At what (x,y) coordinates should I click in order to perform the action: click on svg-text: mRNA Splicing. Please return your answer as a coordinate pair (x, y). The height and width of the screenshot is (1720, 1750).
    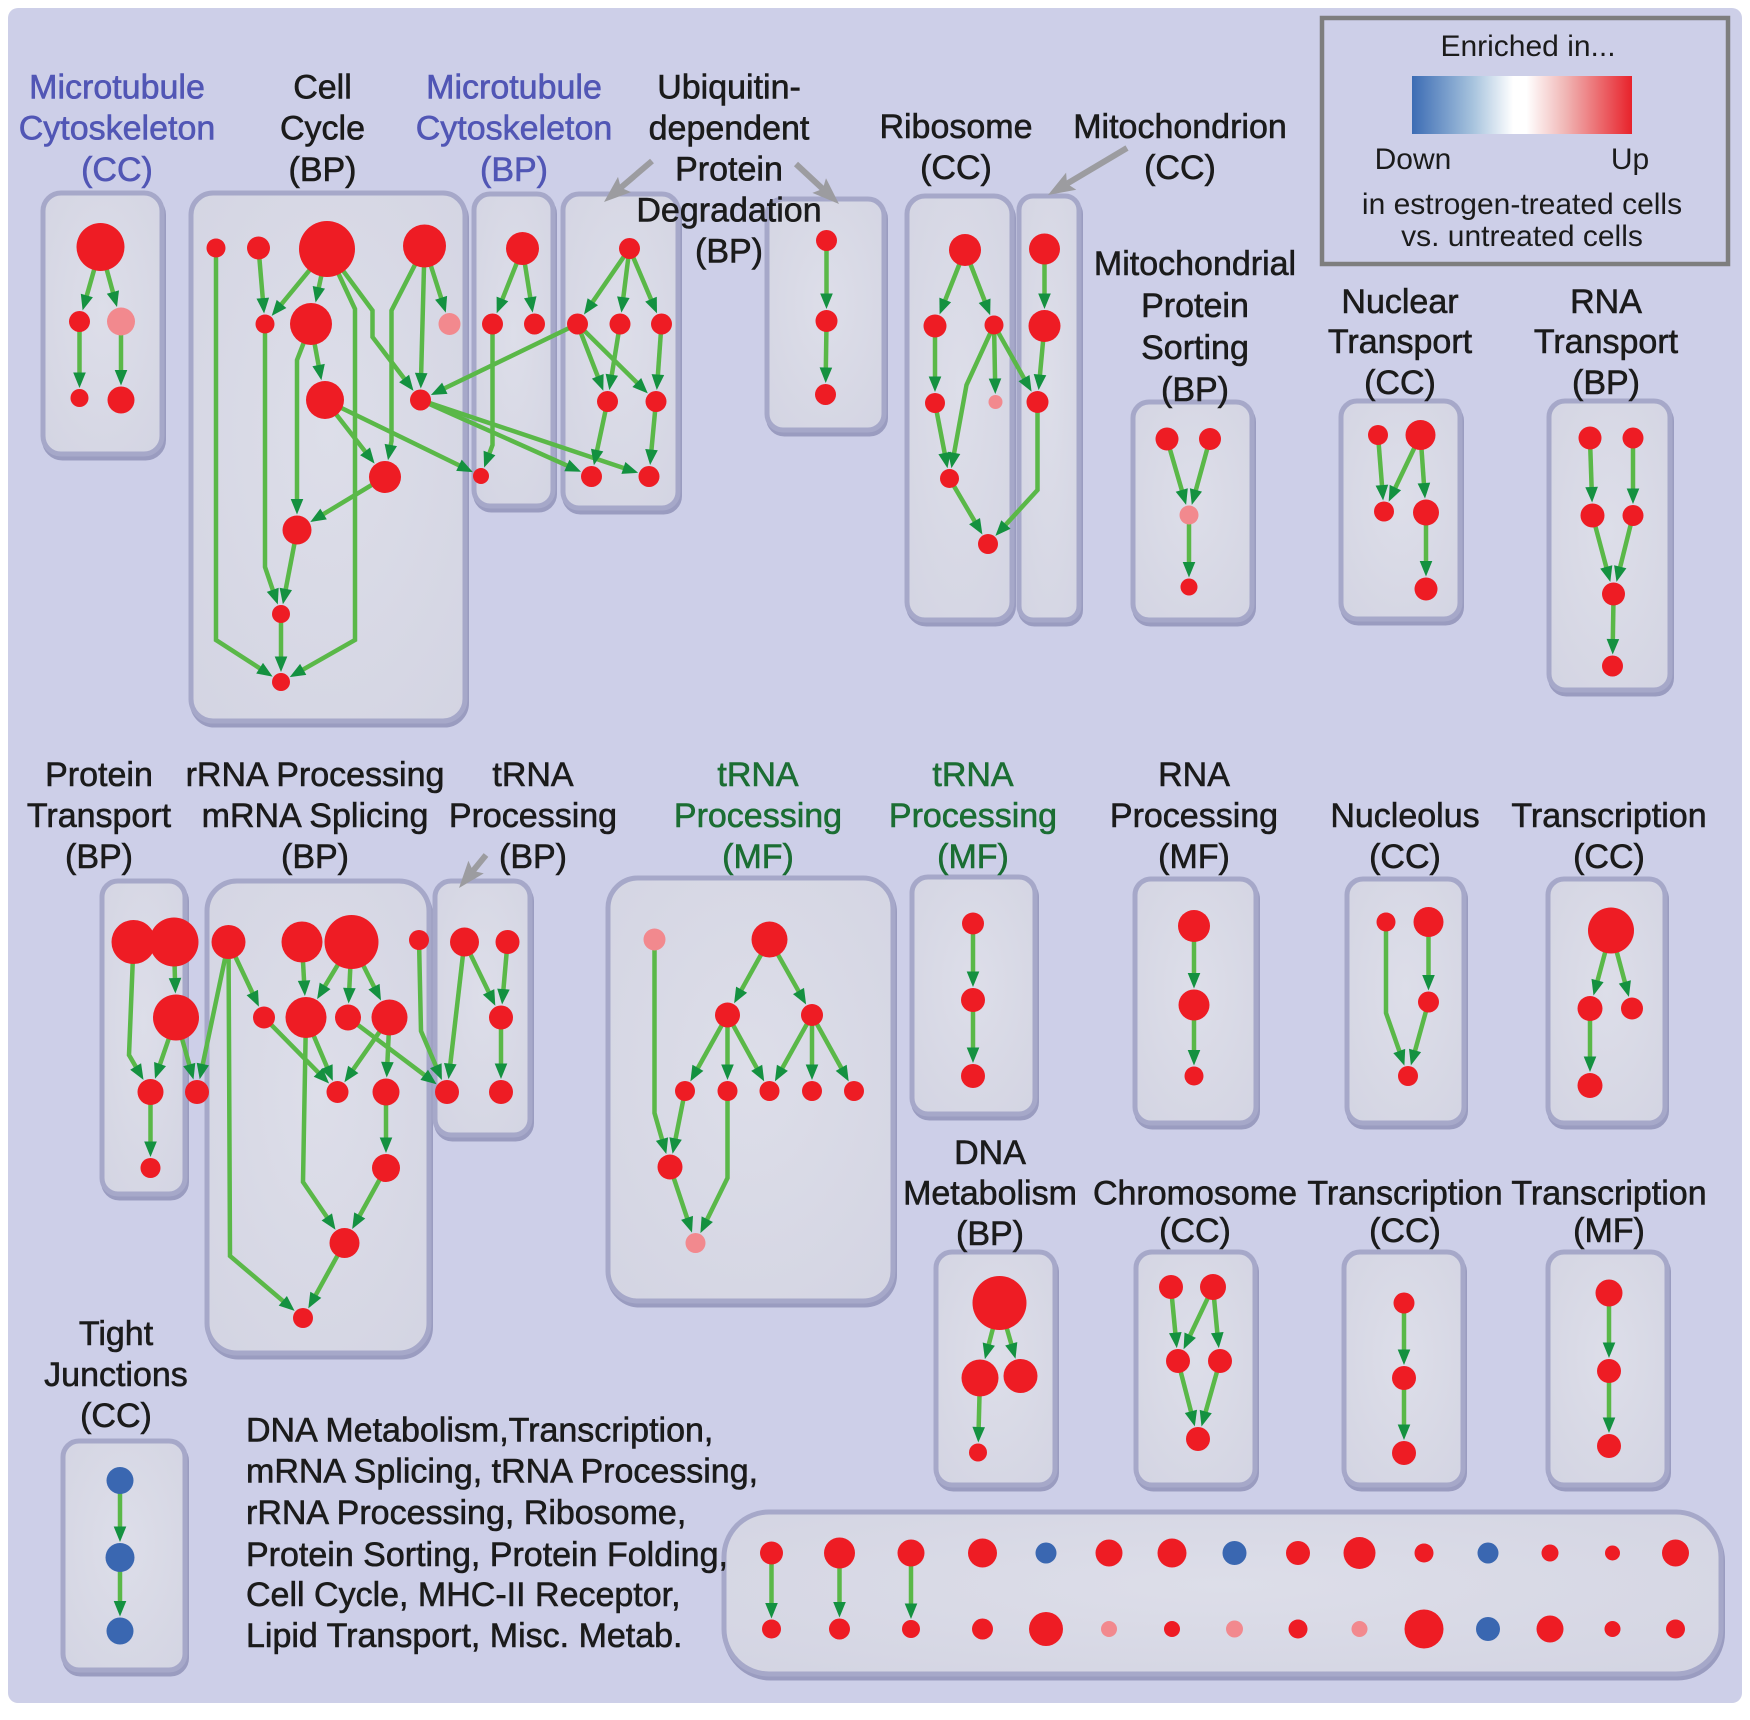
    Looking at the image, I should click on (315, 816).